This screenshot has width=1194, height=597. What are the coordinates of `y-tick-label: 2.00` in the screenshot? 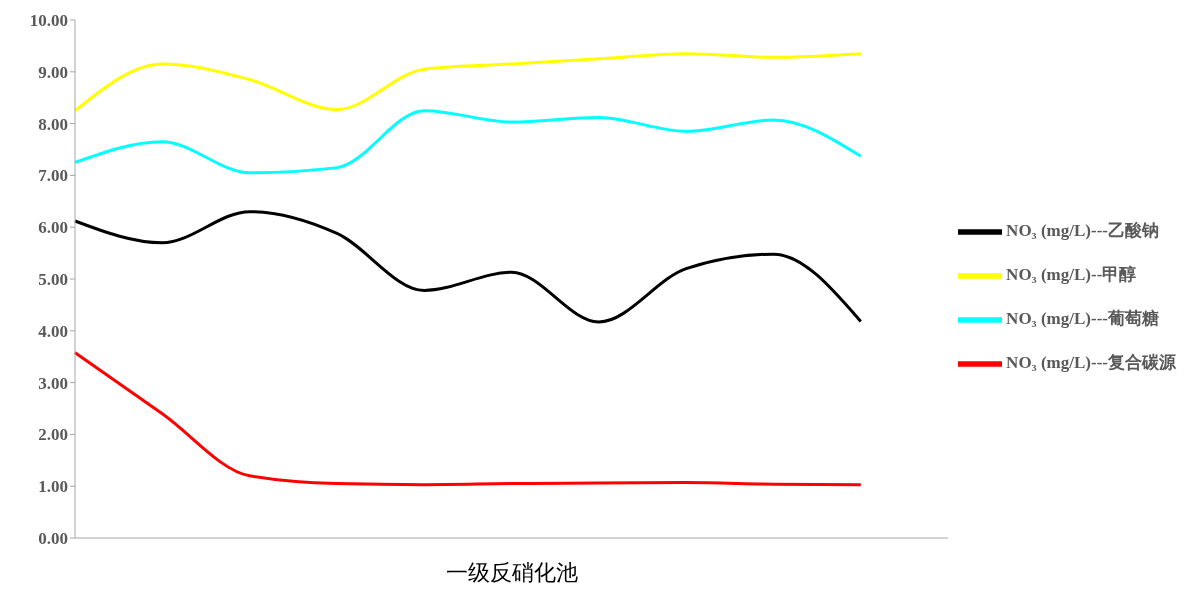 It's located at (53, 435).